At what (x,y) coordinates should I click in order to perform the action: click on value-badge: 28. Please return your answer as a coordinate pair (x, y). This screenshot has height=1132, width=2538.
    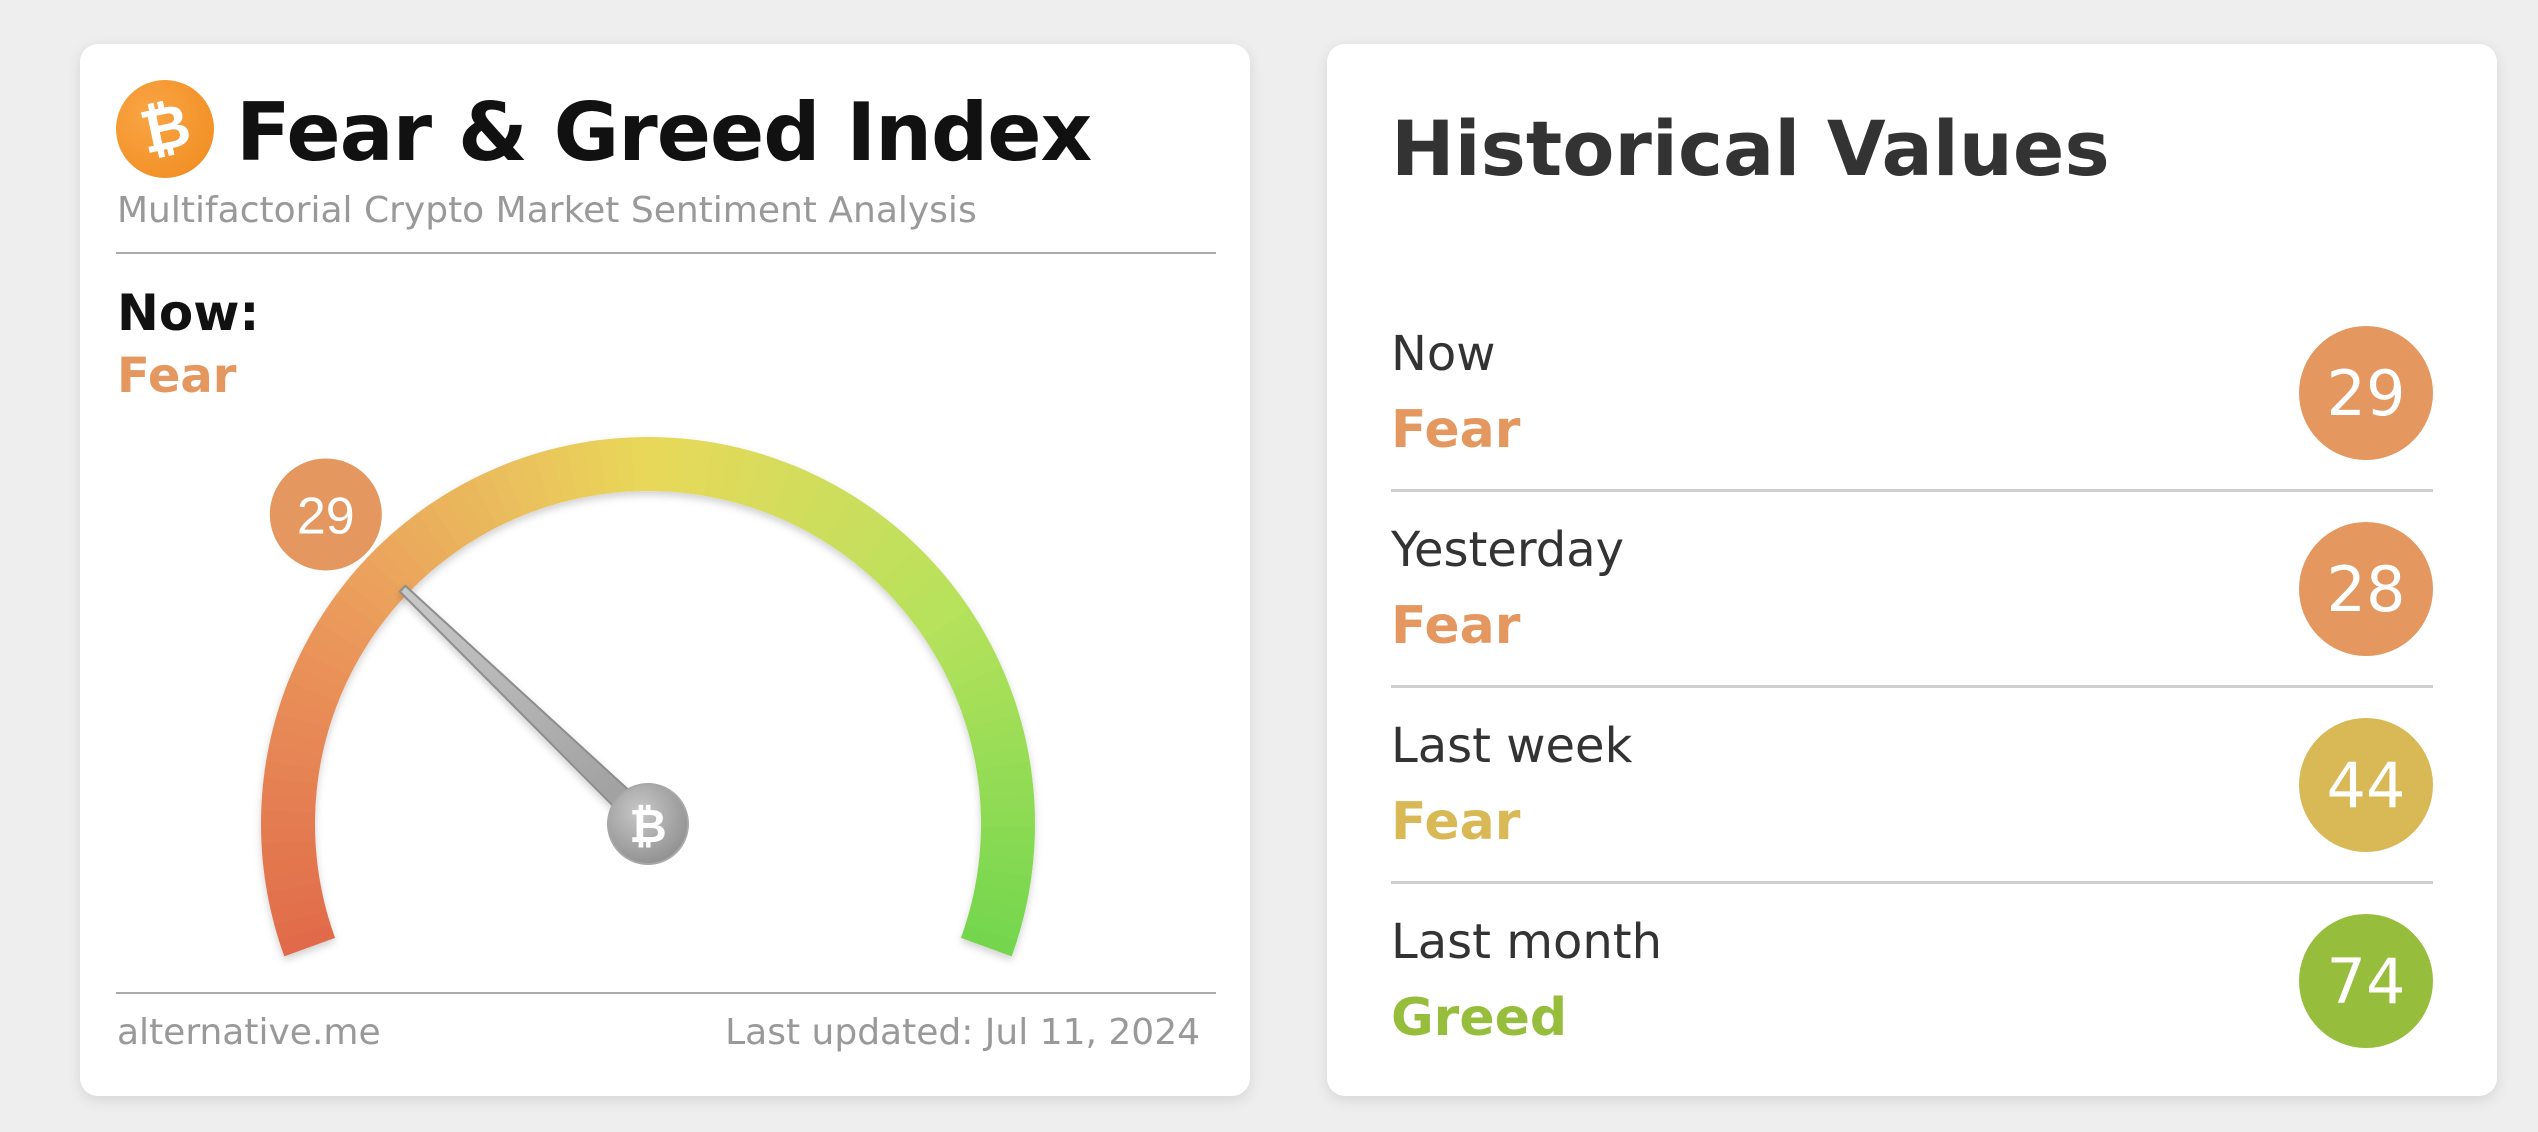
    Looking at the image, I should click on (2366, 589).